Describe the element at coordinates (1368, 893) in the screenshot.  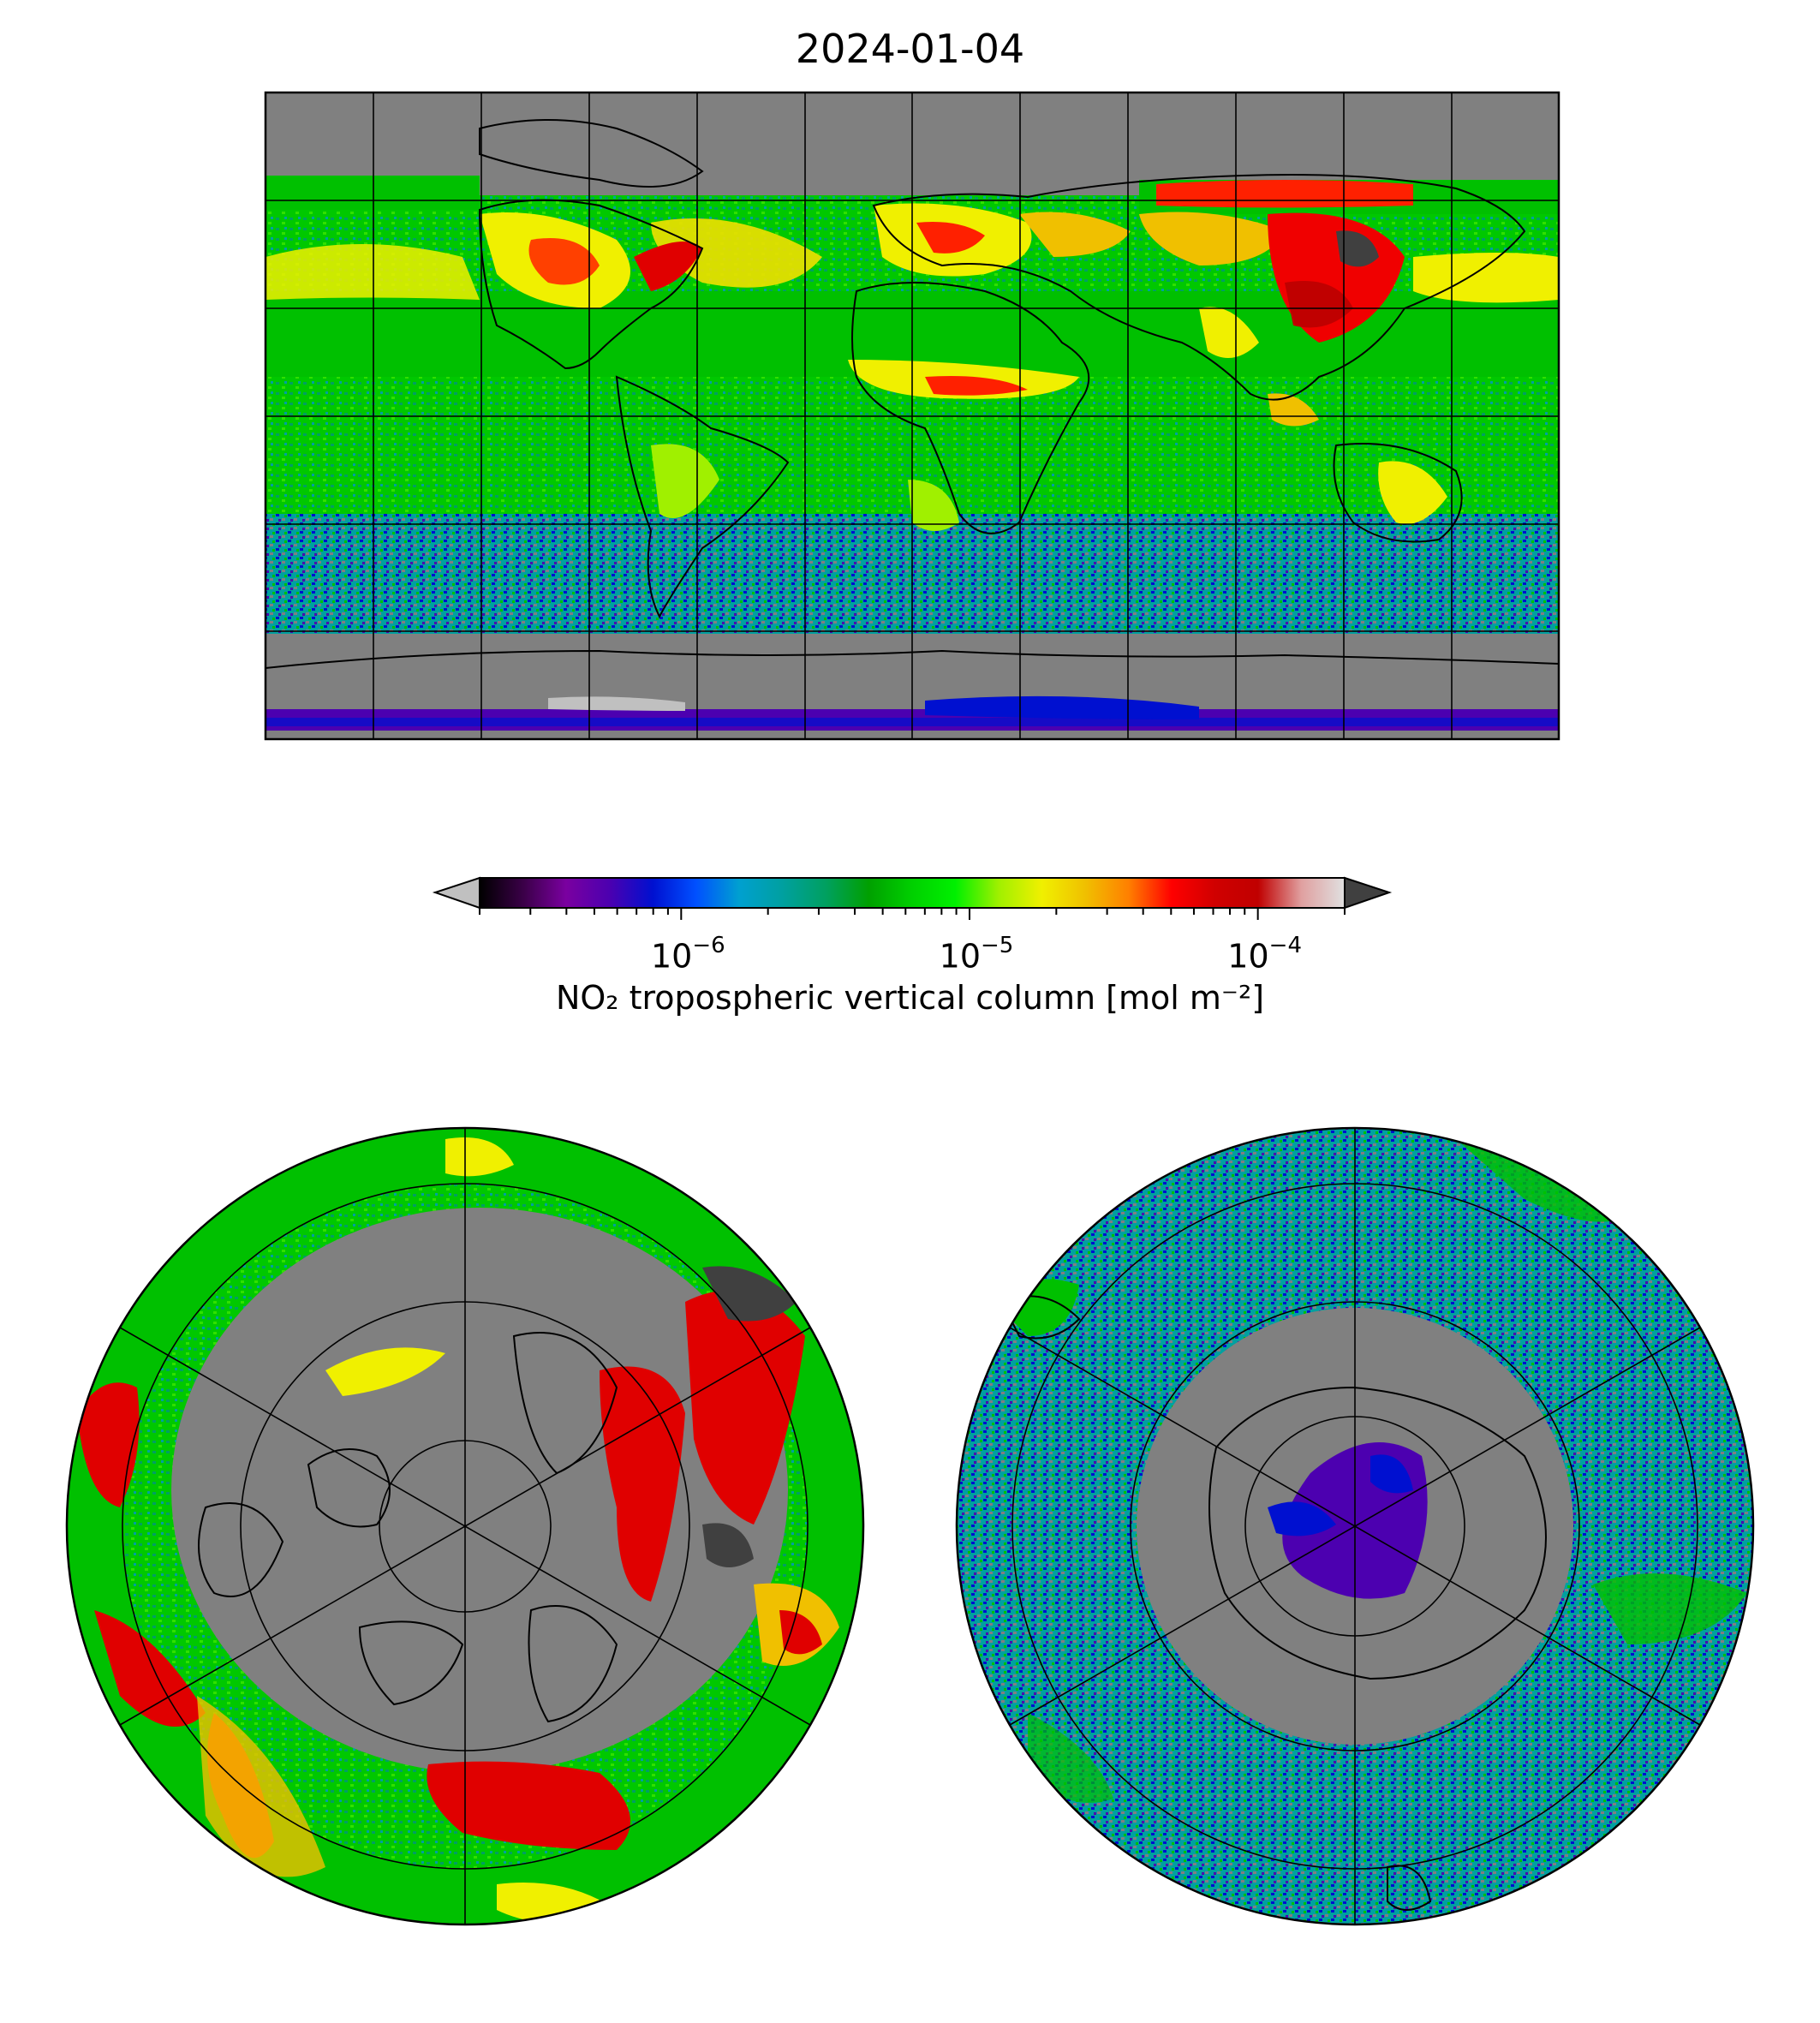
I see `colorbar-extend-over` at that location.